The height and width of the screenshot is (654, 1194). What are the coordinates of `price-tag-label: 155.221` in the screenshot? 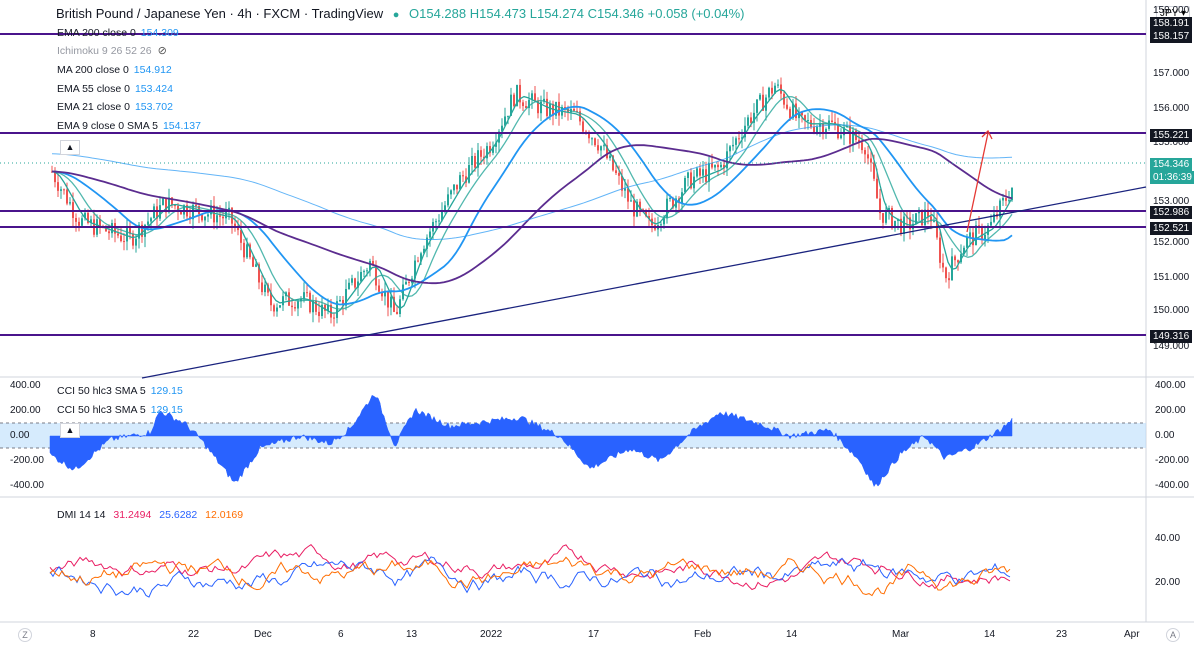 It's located at (1171, 135).